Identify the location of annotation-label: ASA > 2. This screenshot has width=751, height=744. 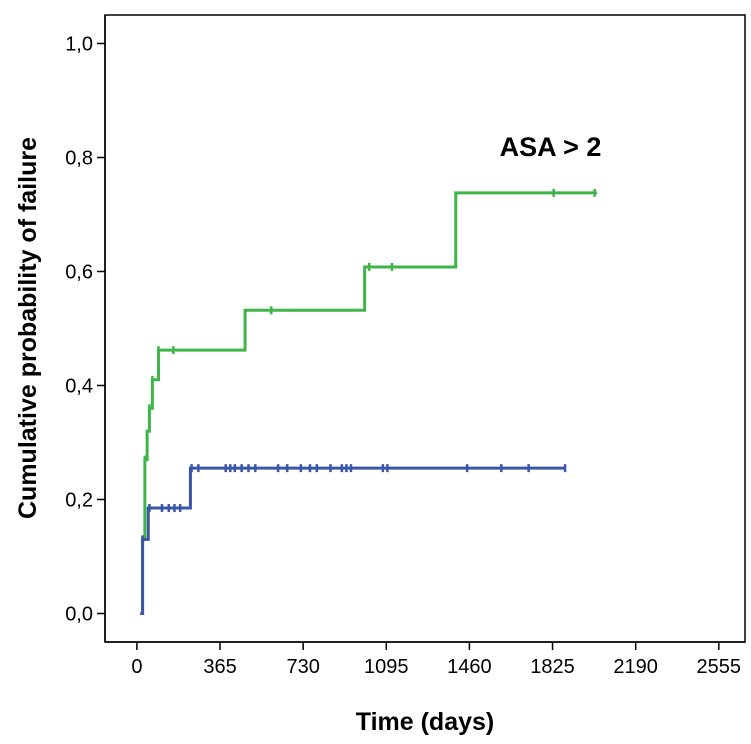
(551, 147).